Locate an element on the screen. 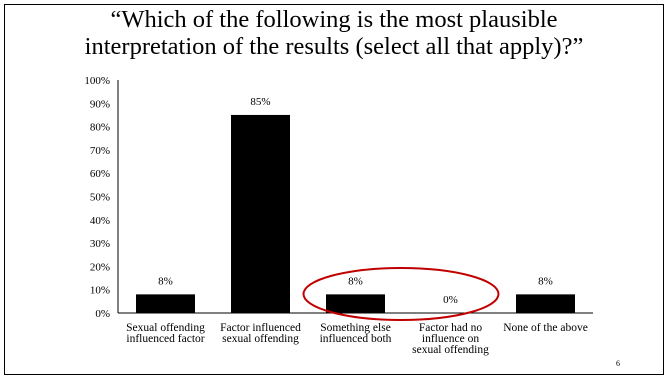 This screenshot has height=381, width=670. y-tick-label: 80% is located at coordinates (100, 128).